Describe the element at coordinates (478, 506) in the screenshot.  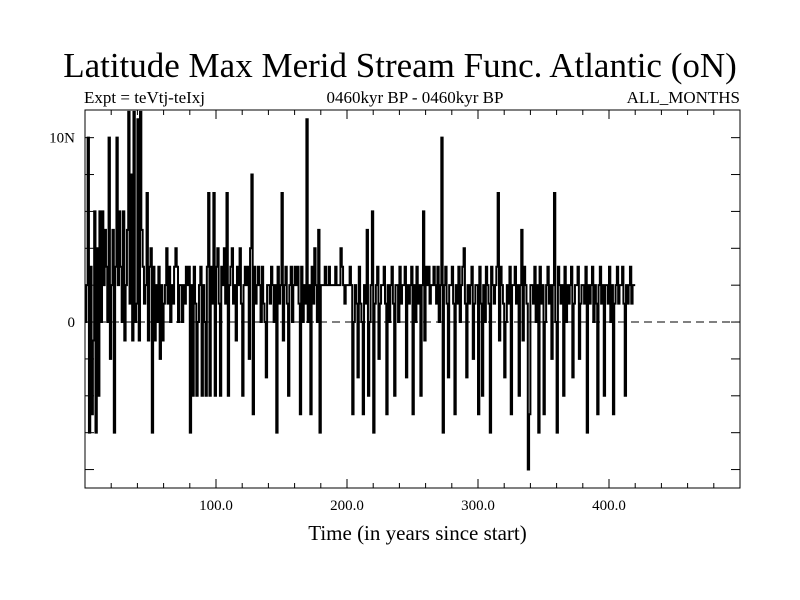
I see `x-tick-label: 300.0` at that location.